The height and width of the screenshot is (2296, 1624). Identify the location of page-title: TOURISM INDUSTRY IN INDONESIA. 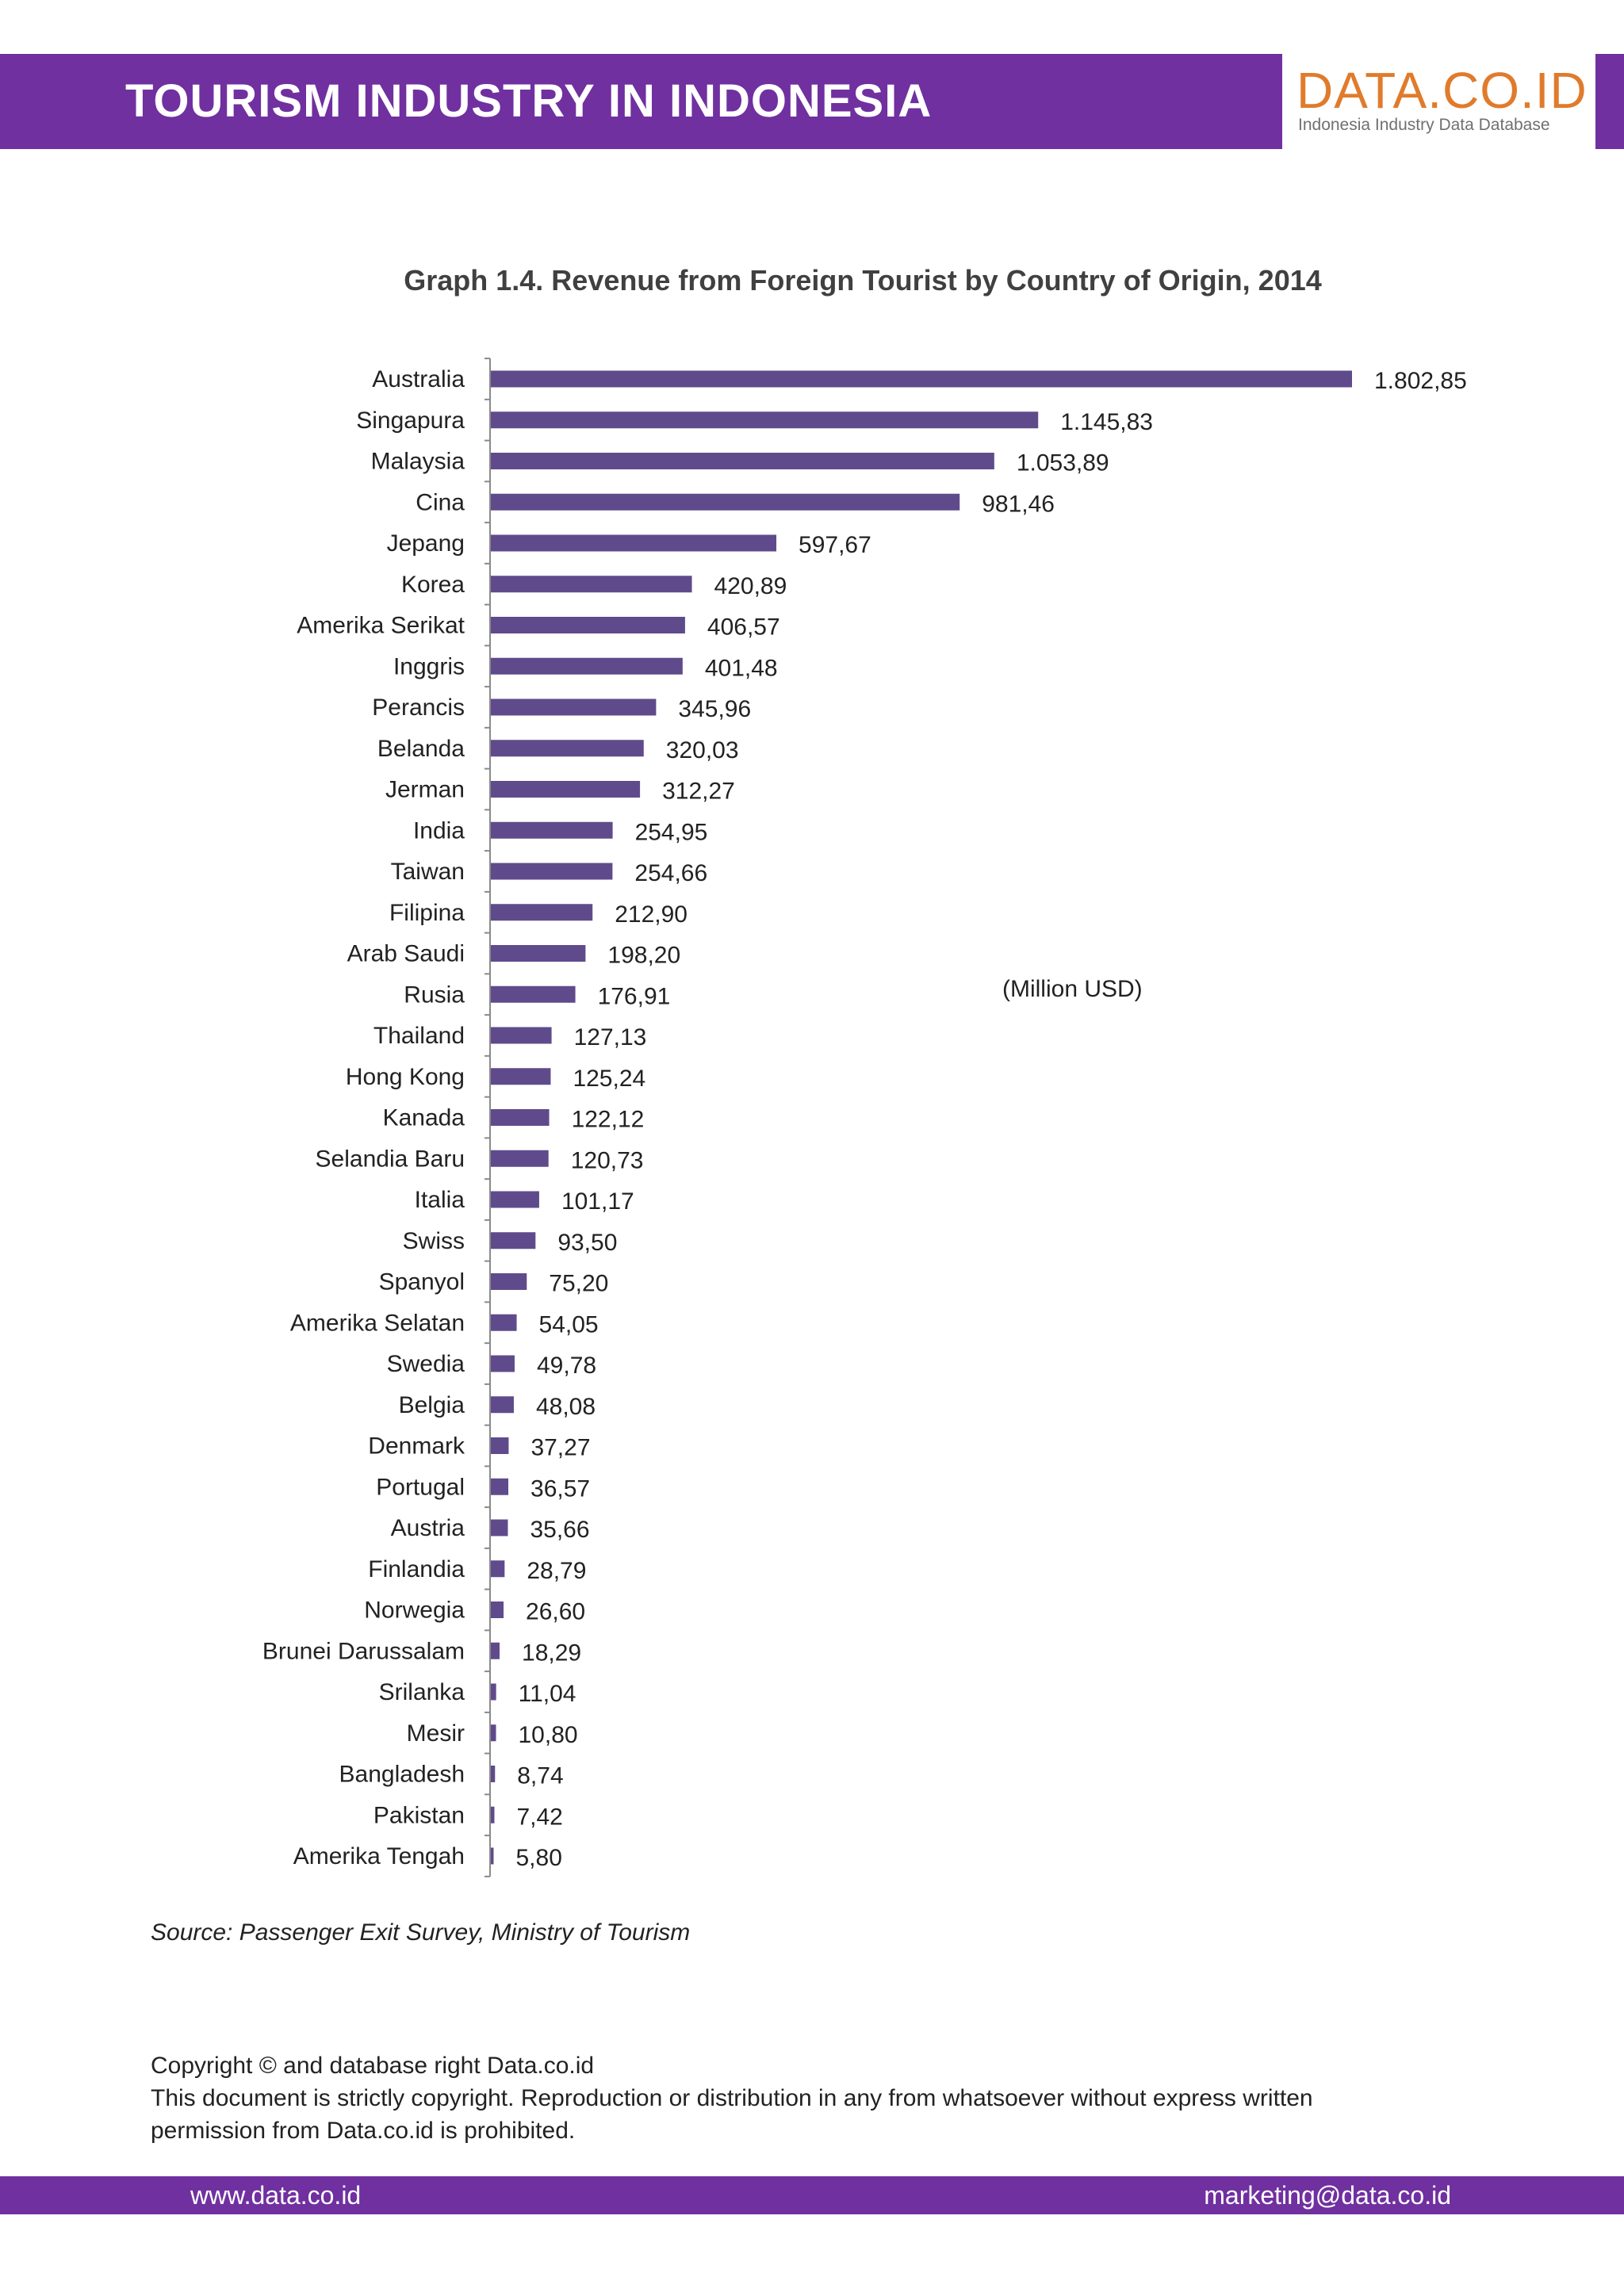
(528, 102).